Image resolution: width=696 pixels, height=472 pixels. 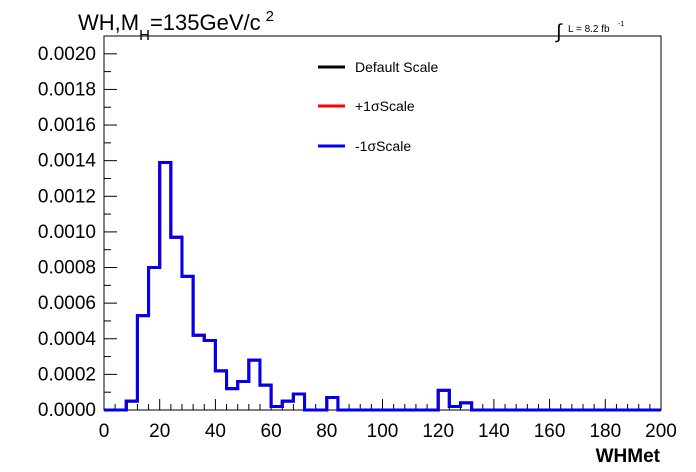 I want to click on x-tick-label: 100, so click(x=383, y=431).